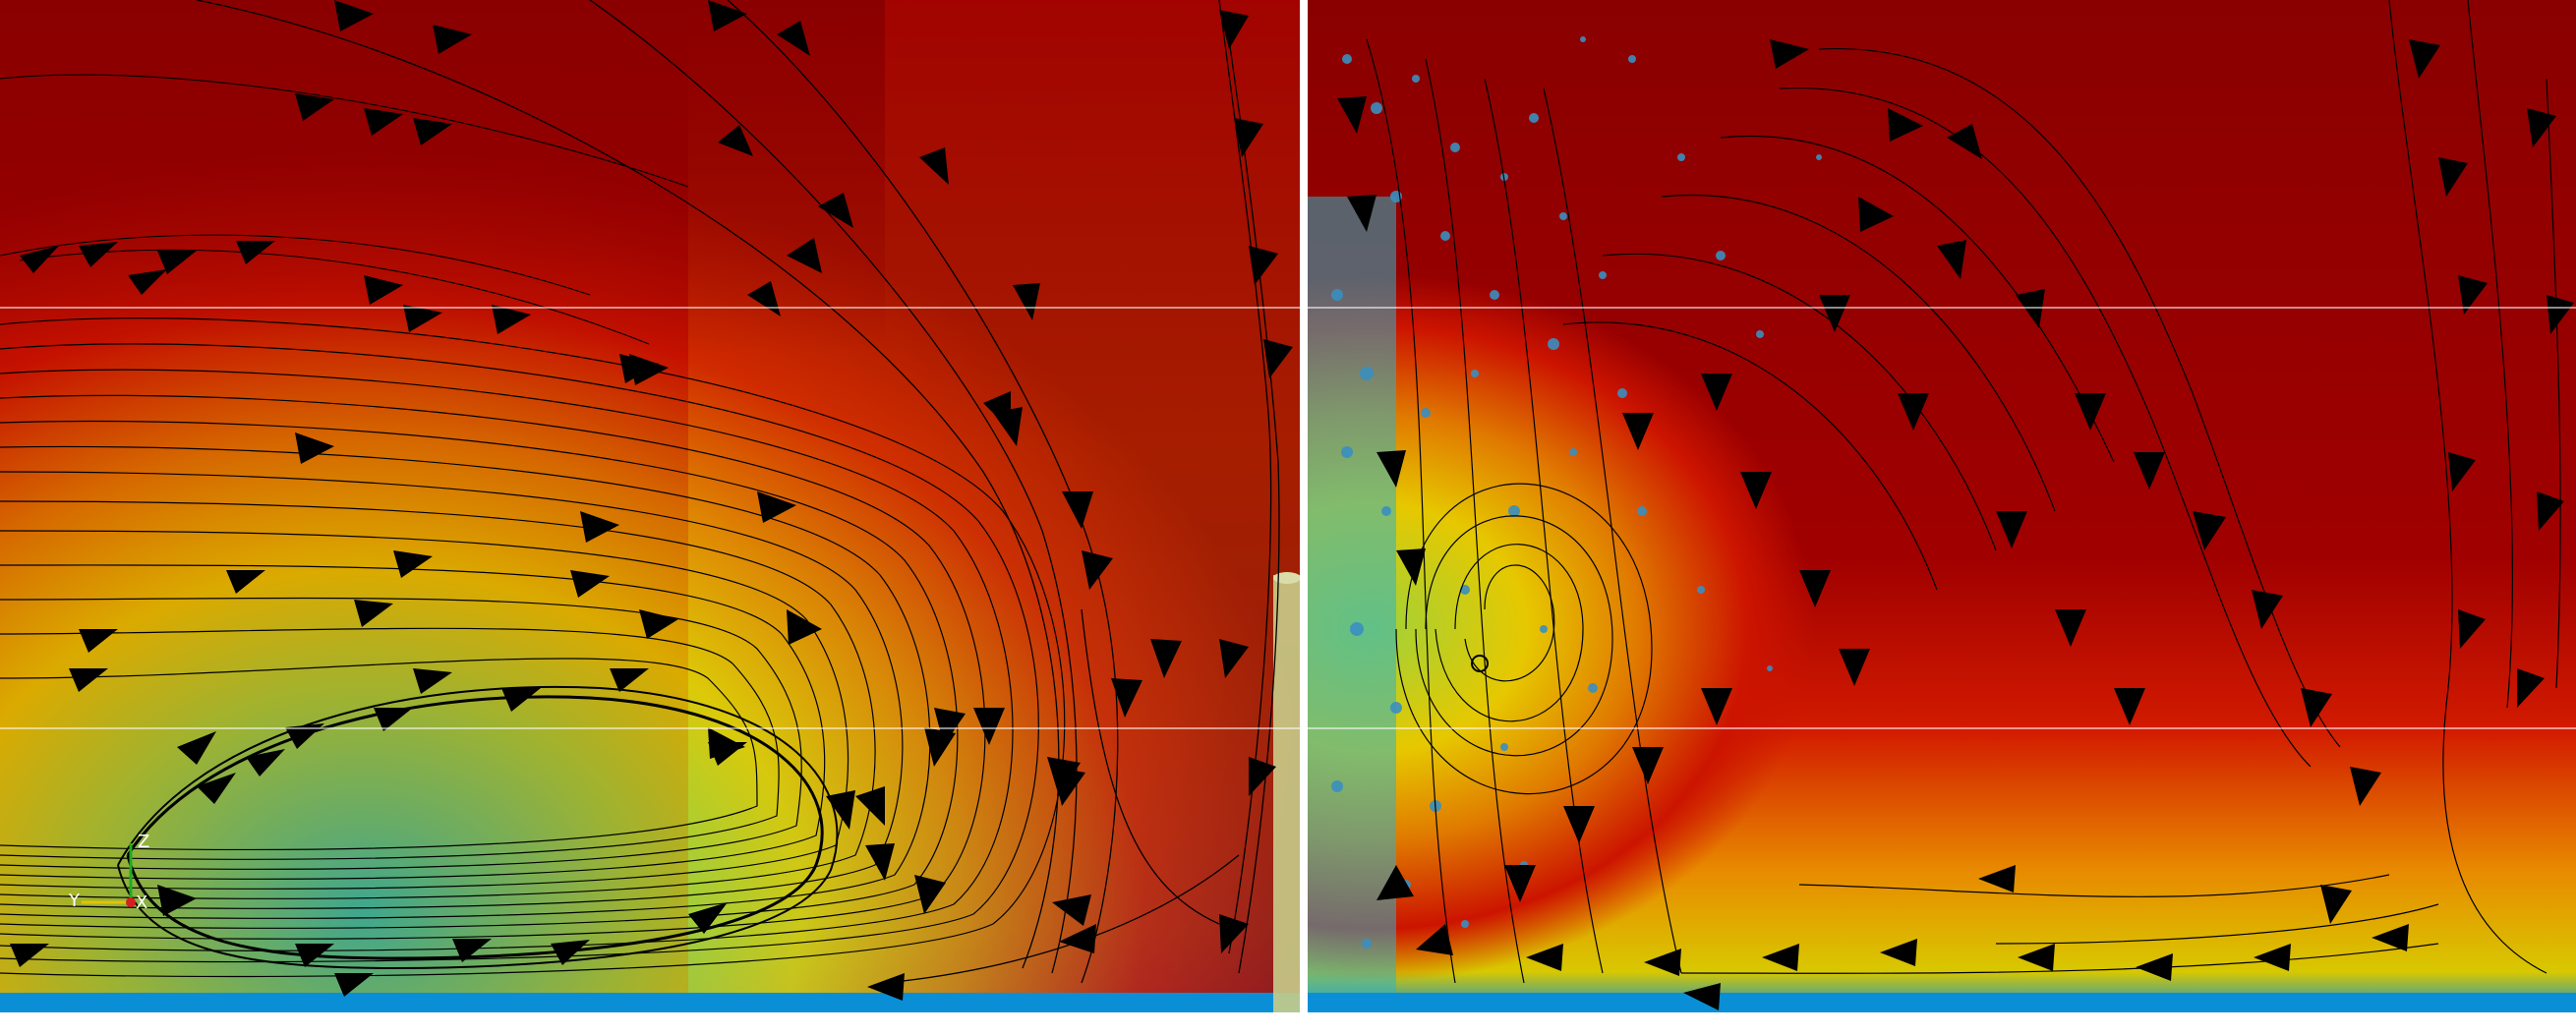 This screenshot has width=2576, height=1036. Describe the element at coordinates (1288, 728) in the screenshot. I see `guide-line-lower` at that location.